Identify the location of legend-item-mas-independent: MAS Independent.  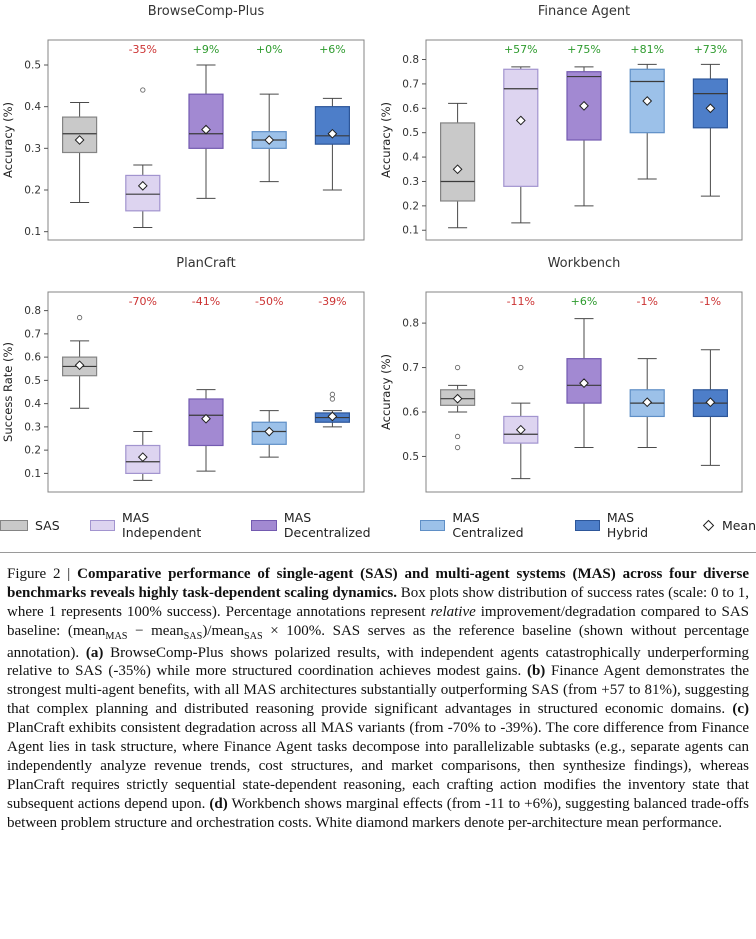
(155, 525).